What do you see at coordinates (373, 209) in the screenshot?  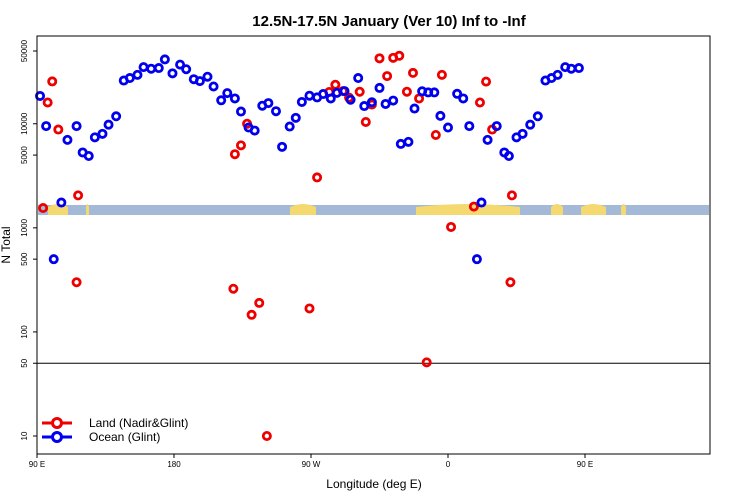 I see `world-map-strip` at bounding box center [373, 209].